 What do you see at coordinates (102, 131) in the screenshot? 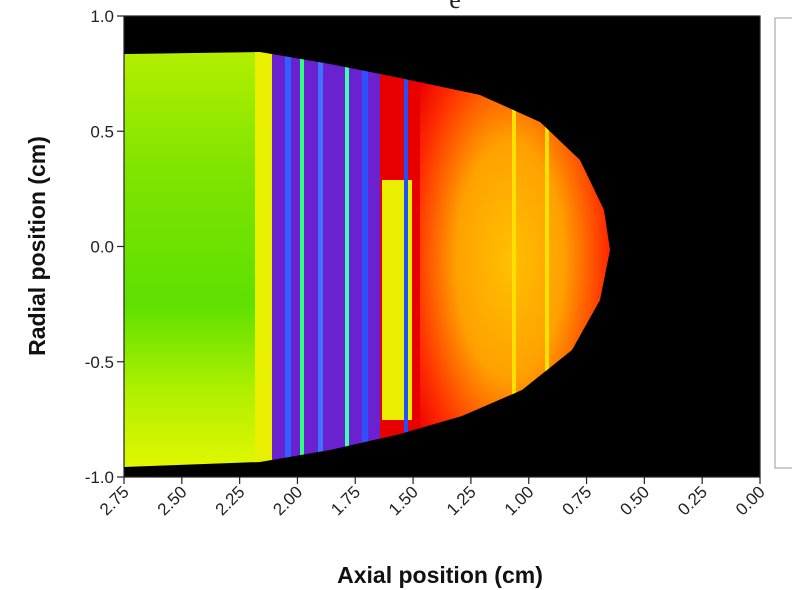
I see `y-tick-label: 0.5` at bounding box center [102, 131].